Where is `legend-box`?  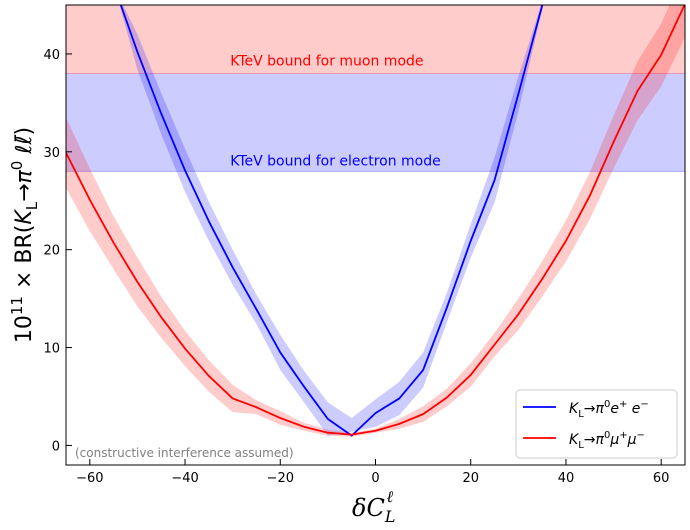 legend-box is located at coordinates (596, 424).